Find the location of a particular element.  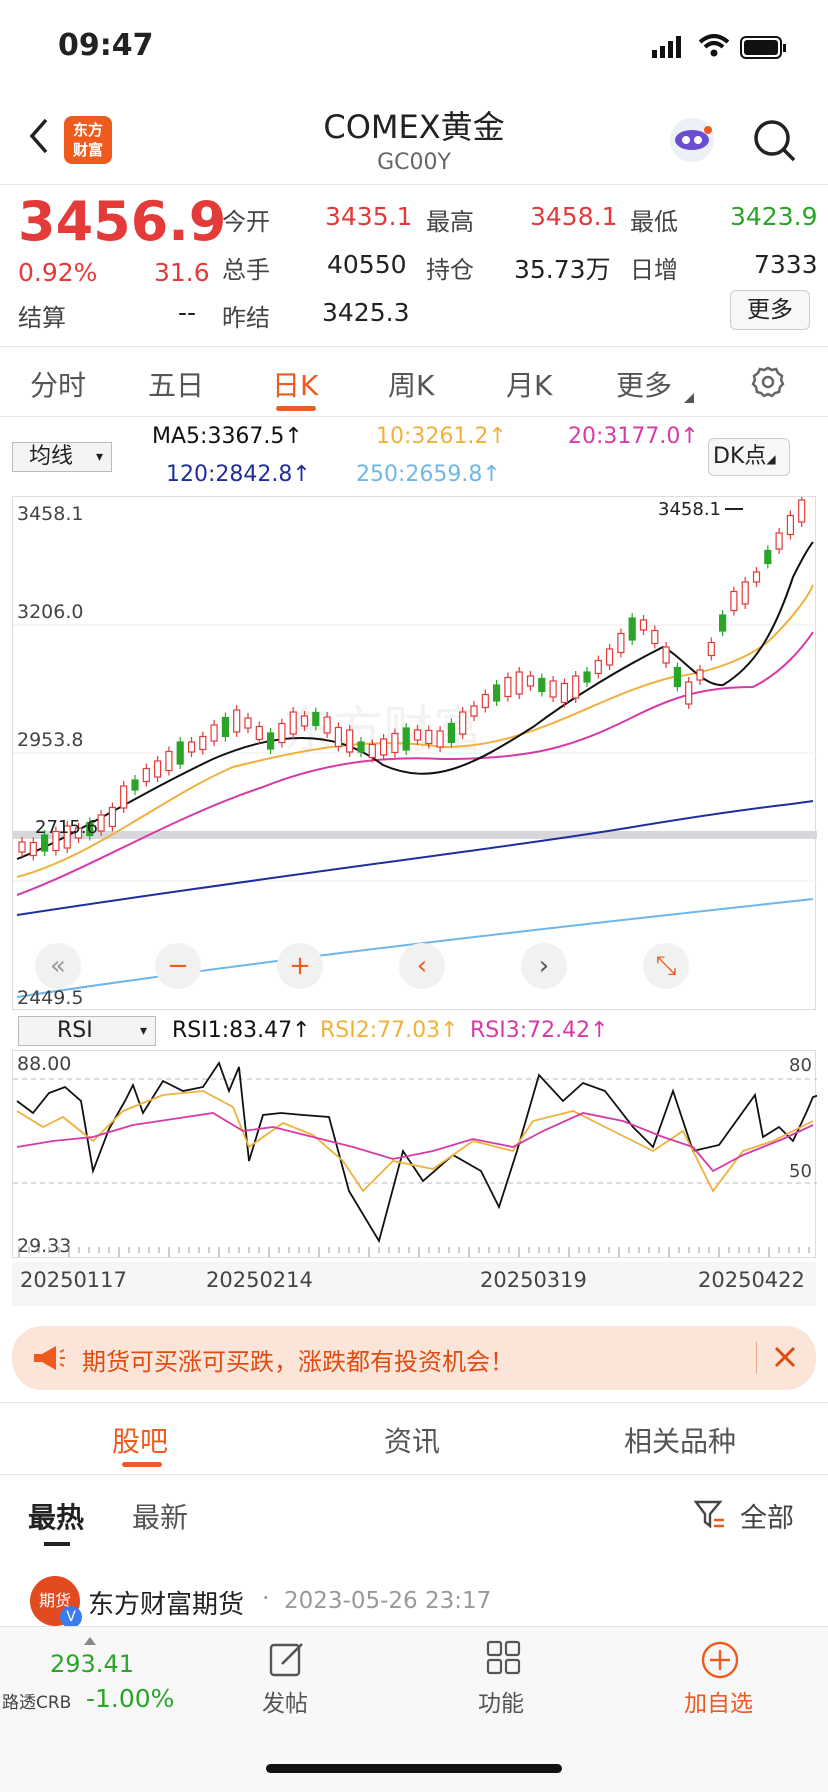

tab-news: 资讯 is located at coordinates (412, 1441).